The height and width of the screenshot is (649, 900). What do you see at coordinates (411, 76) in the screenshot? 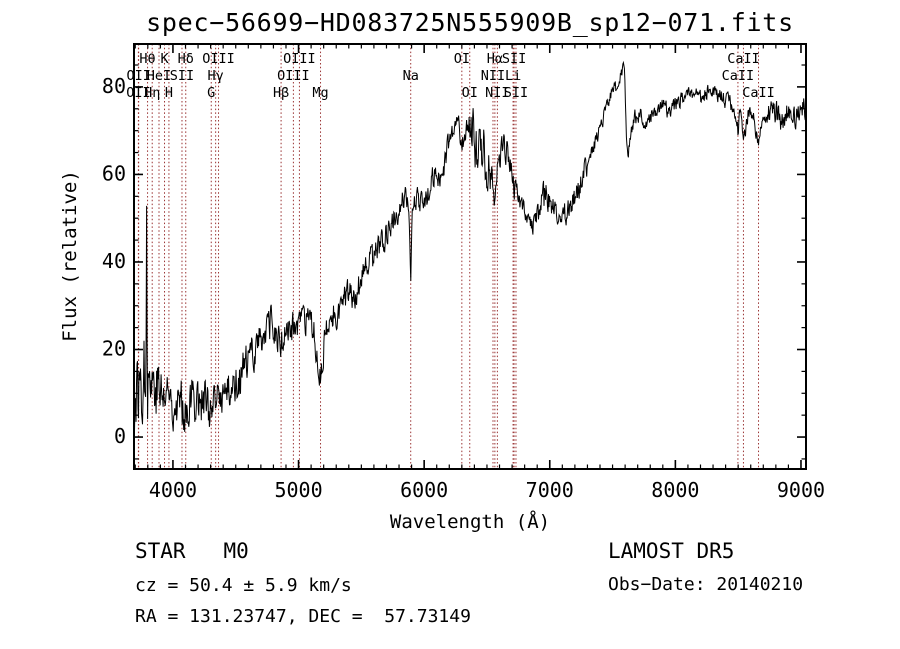
I see `spectral-line-label: Na` at bounding box center [411, 76].